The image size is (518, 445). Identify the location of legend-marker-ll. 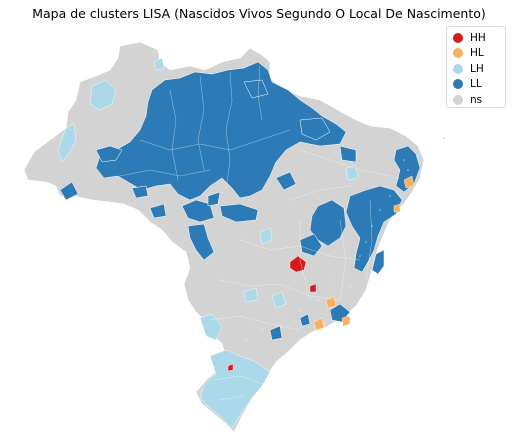
(458, 84).